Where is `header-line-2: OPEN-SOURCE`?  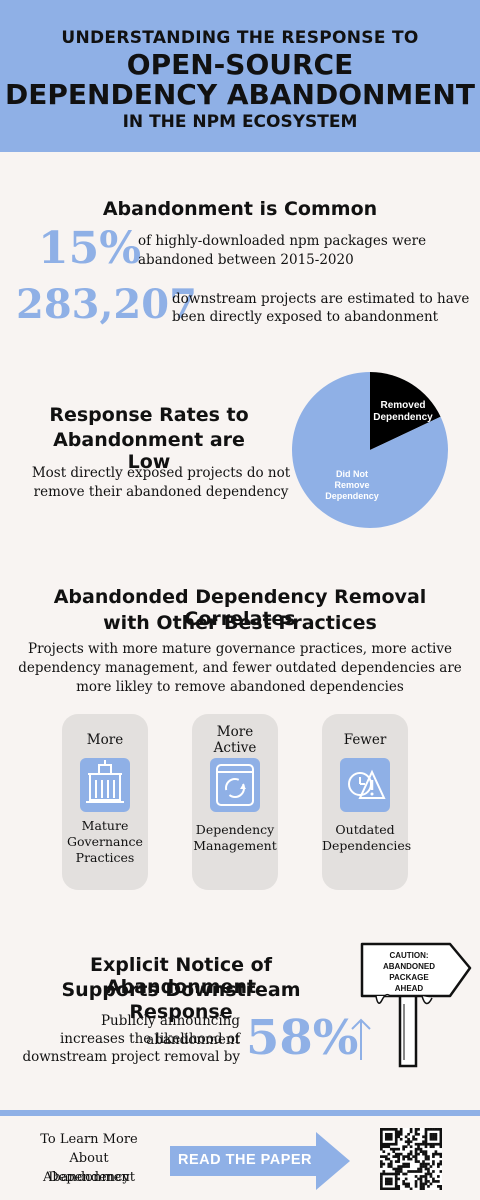
header-line-2: OPEN-SOURCE is located at coordinates (240, 64).